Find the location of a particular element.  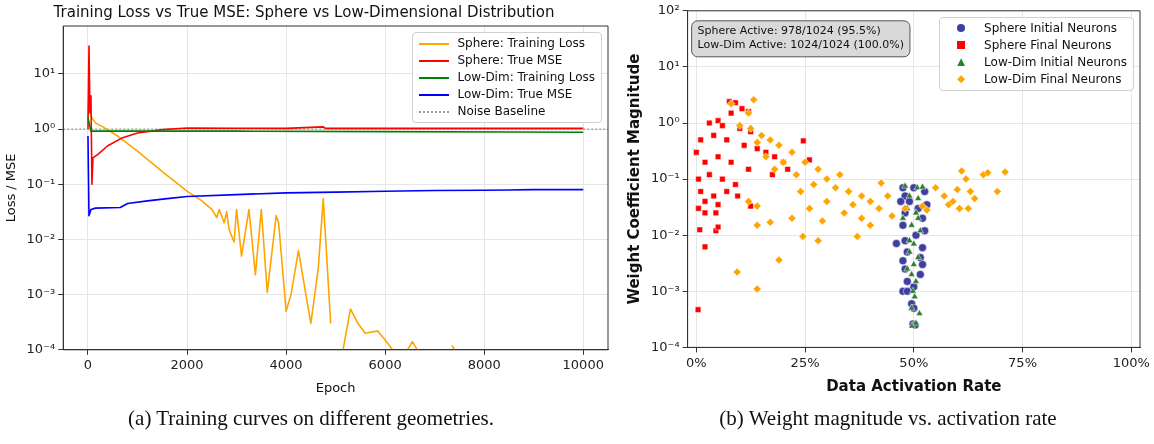

x-tick-label: 25% is located at coordinates (805, 362).